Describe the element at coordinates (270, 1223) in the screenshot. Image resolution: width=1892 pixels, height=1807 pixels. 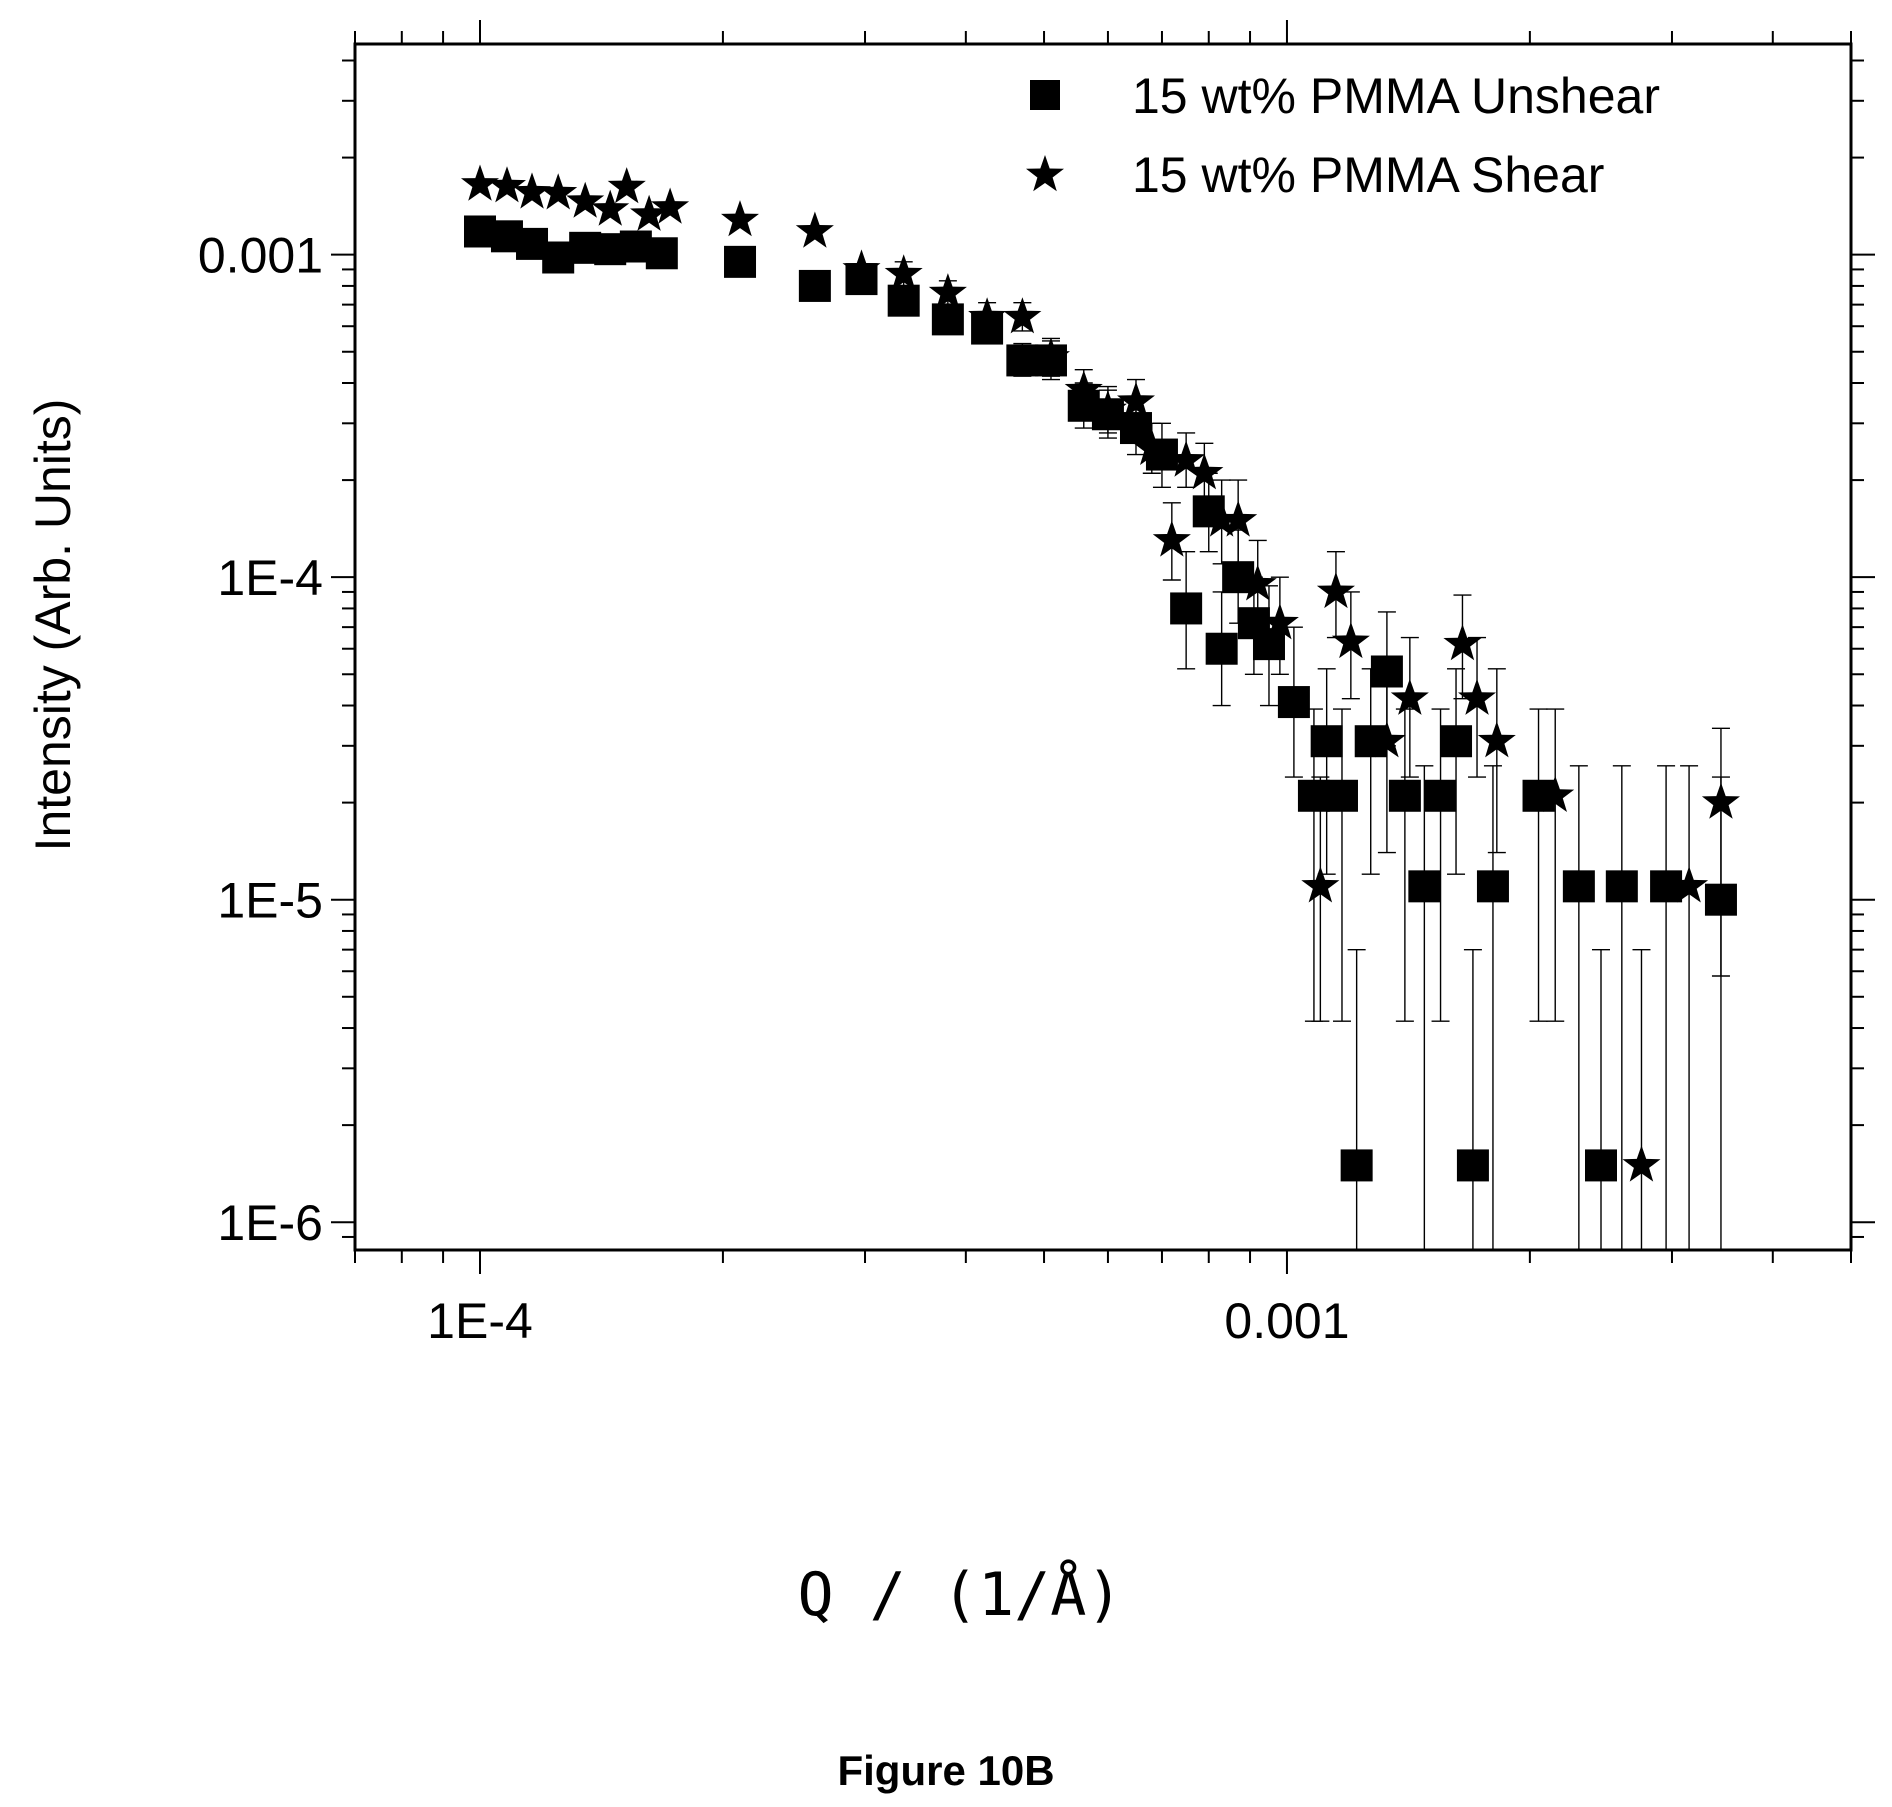
I see `y-tick-label: 1E-6` at that location.